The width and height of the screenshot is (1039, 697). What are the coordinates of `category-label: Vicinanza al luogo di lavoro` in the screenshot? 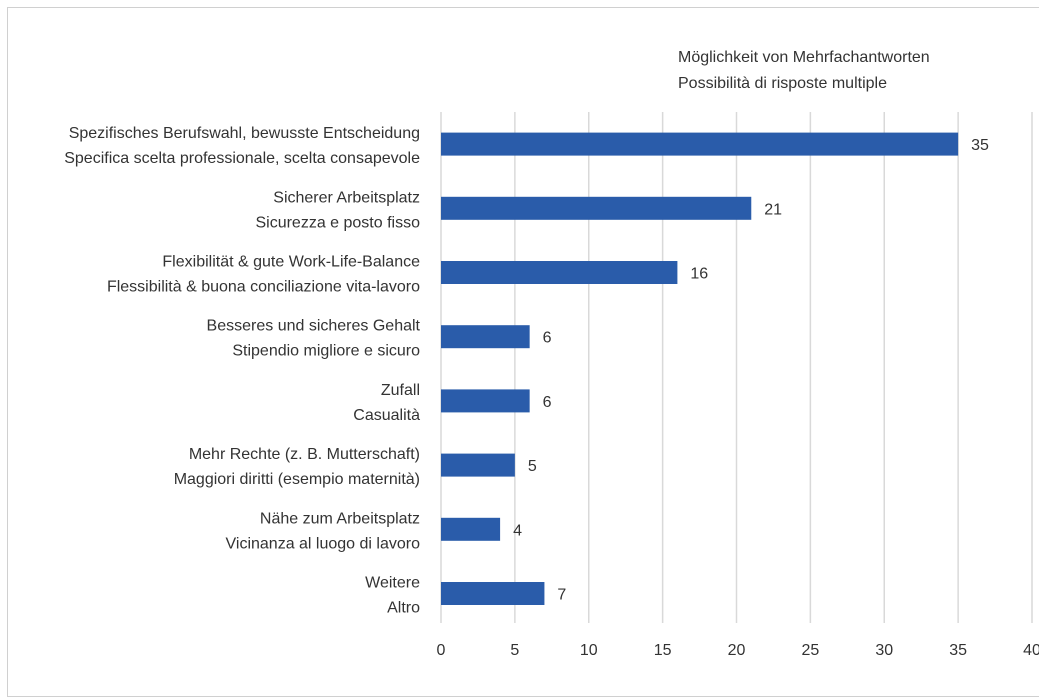 It's located at (323, 543).